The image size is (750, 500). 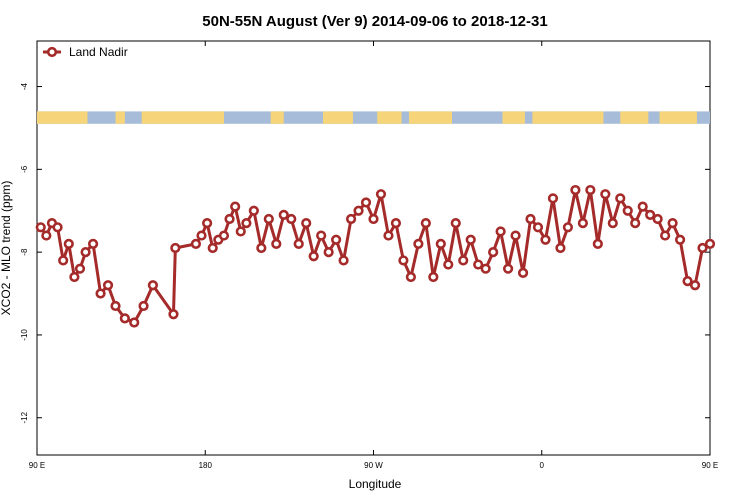 I want to click on x-tick-label: 0, so click(x=542, y=465).